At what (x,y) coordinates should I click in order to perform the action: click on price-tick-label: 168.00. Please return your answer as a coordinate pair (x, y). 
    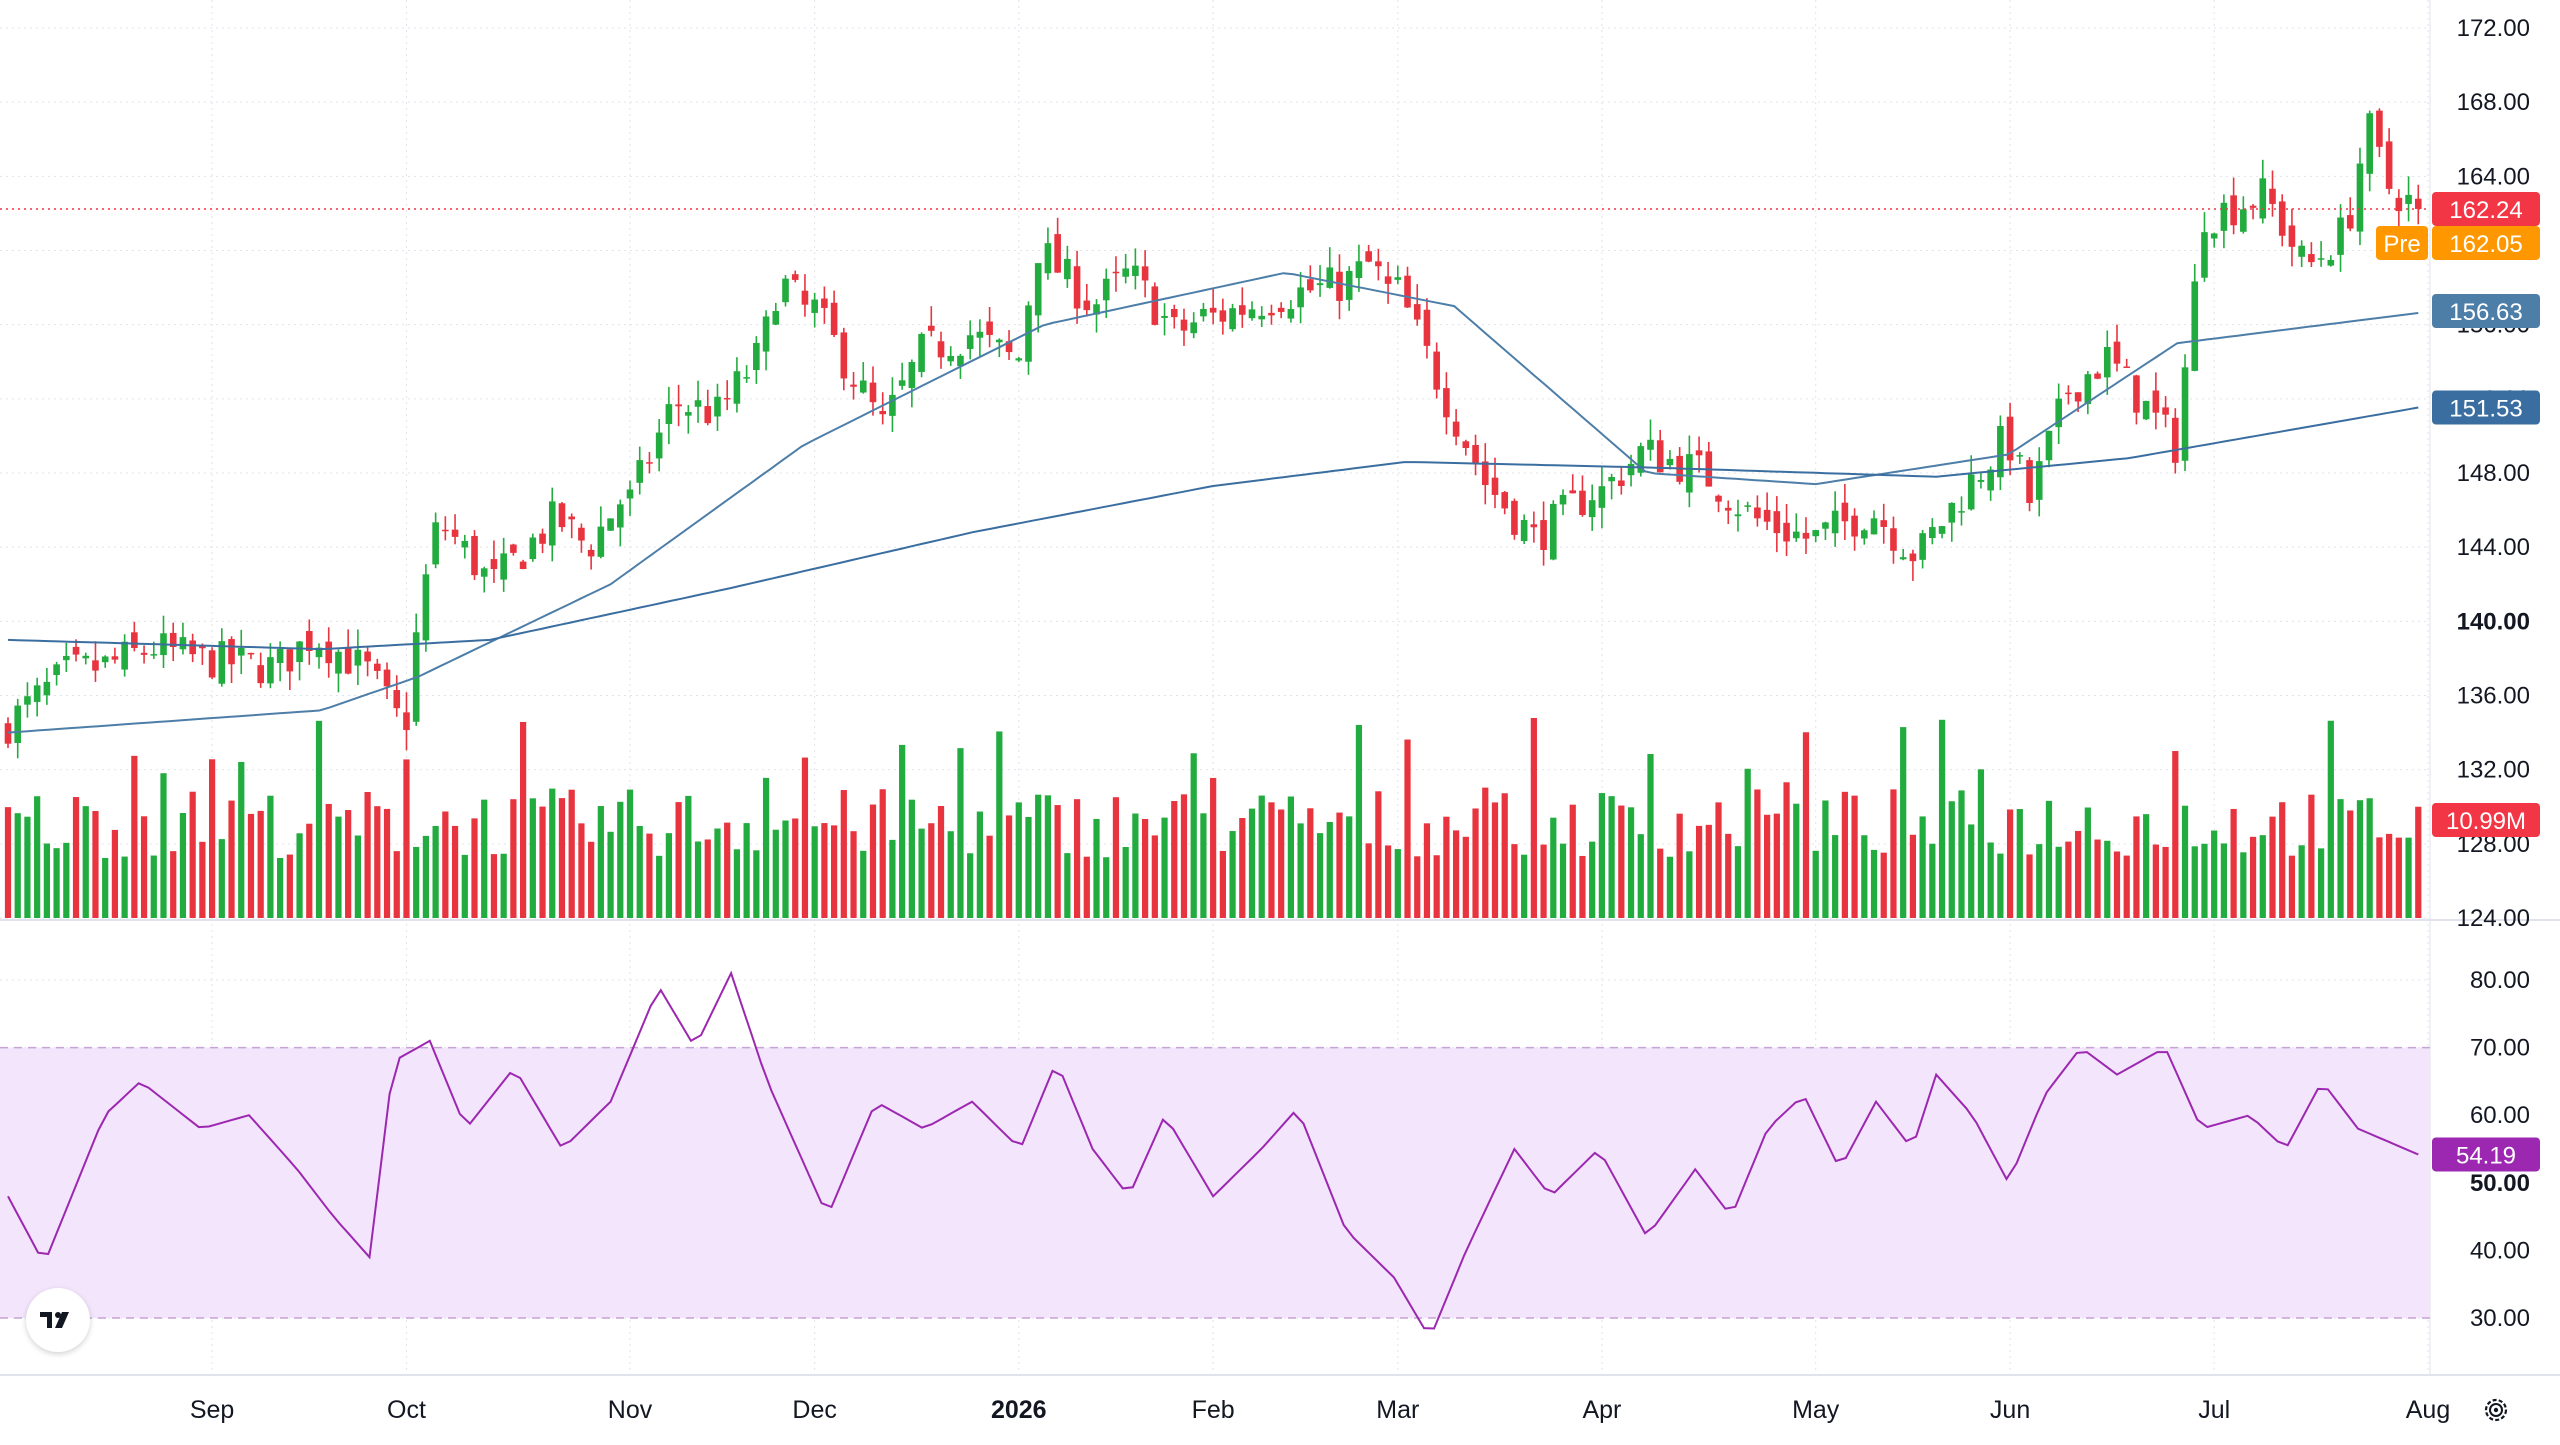
    Looking at the image, I should click on (2493, 102).